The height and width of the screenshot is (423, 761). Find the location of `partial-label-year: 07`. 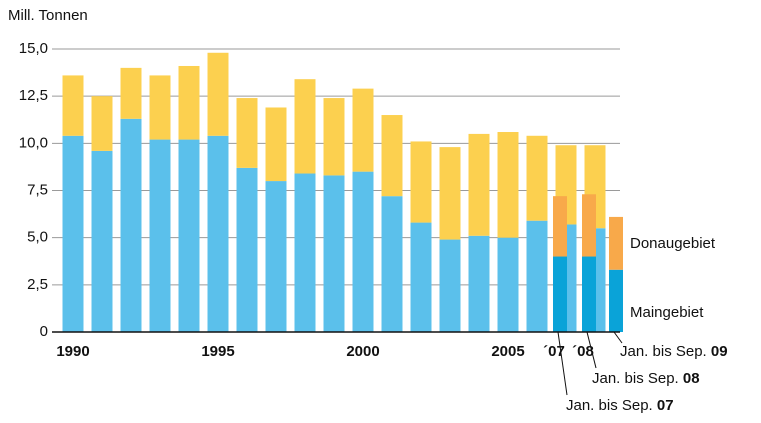

partial-label-year: 07 is located at coordinates (665, 405).